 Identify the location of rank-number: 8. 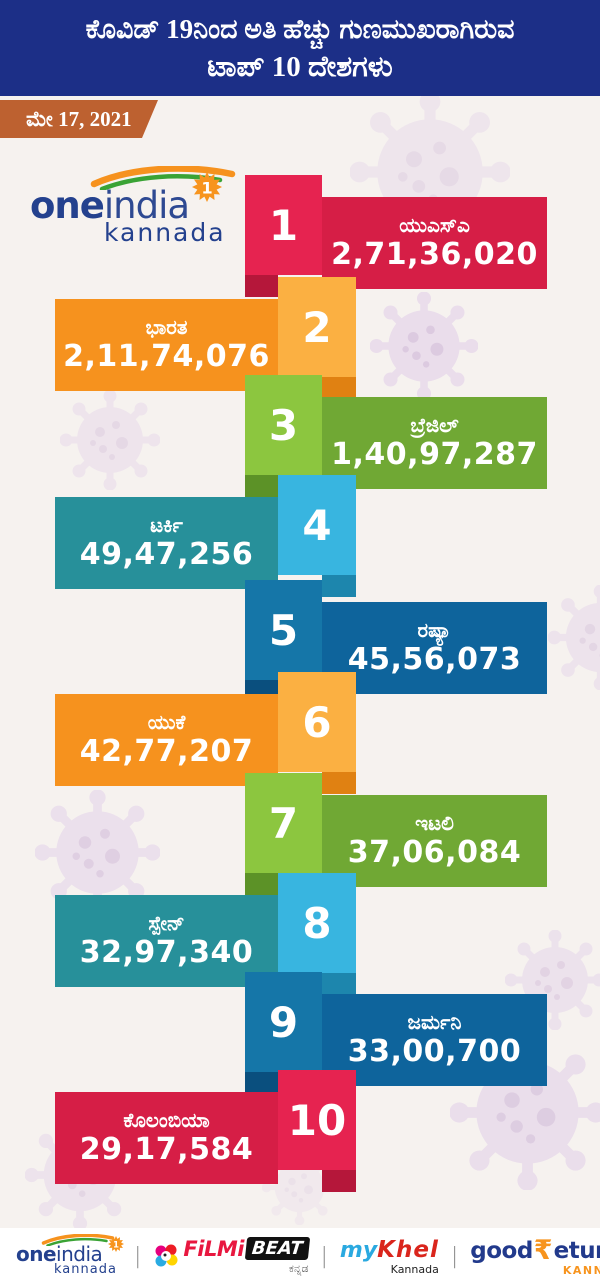
(317, 923).